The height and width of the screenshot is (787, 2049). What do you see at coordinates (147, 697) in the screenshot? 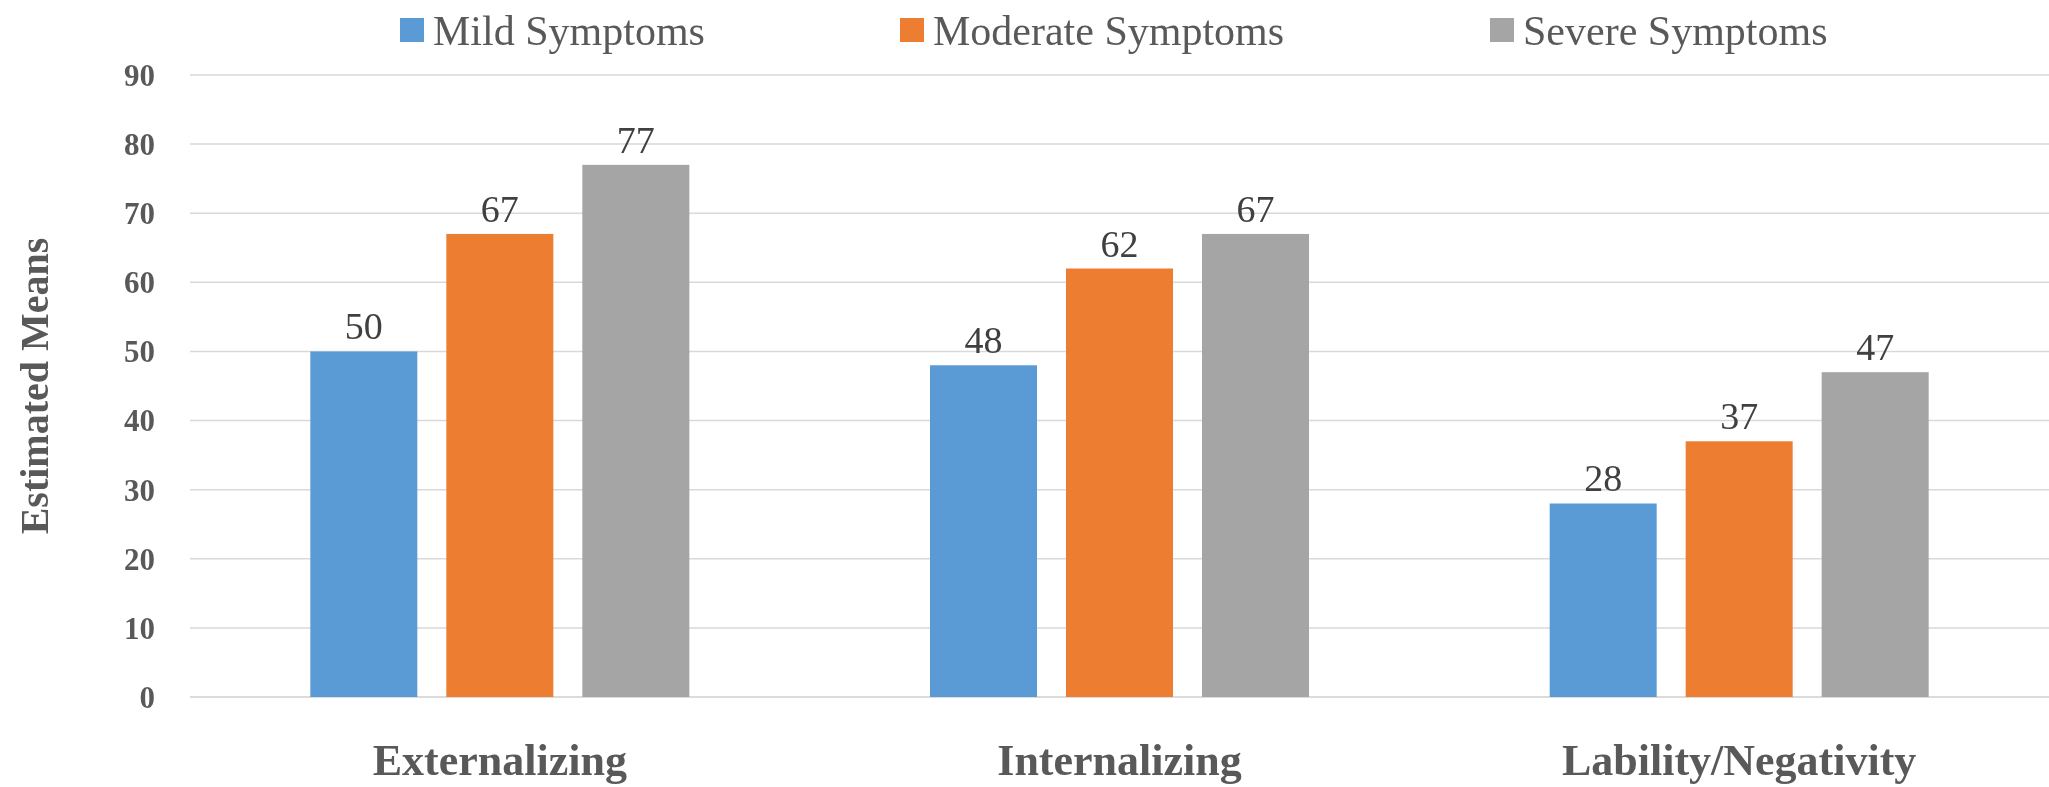
I see `y-tick-label: 0` at bounding box center [147, 697].